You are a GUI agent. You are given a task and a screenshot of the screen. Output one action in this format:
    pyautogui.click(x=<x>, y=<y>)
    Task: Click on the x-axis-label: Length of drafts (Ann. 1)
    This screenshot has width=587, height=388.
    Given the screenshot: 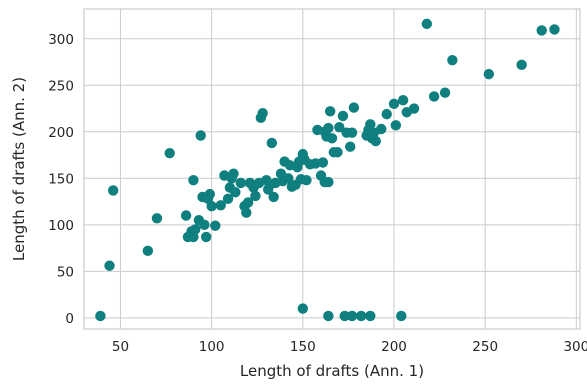 What is the action you would take?
    pyautogui.click(x=332, y=371)
    